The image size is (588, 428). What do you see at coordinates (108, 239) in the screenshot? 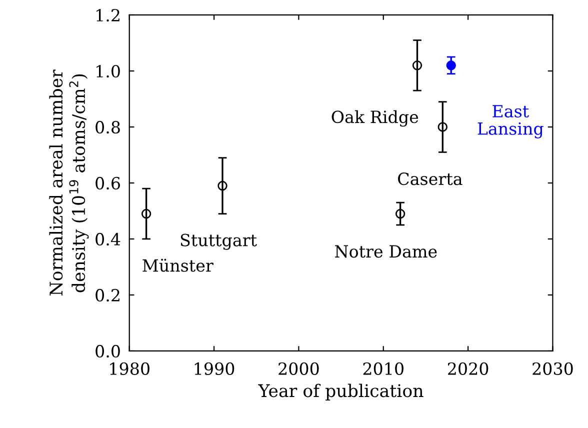
I see `y-tick-label: 0.4` at bounding box center [108, 239].